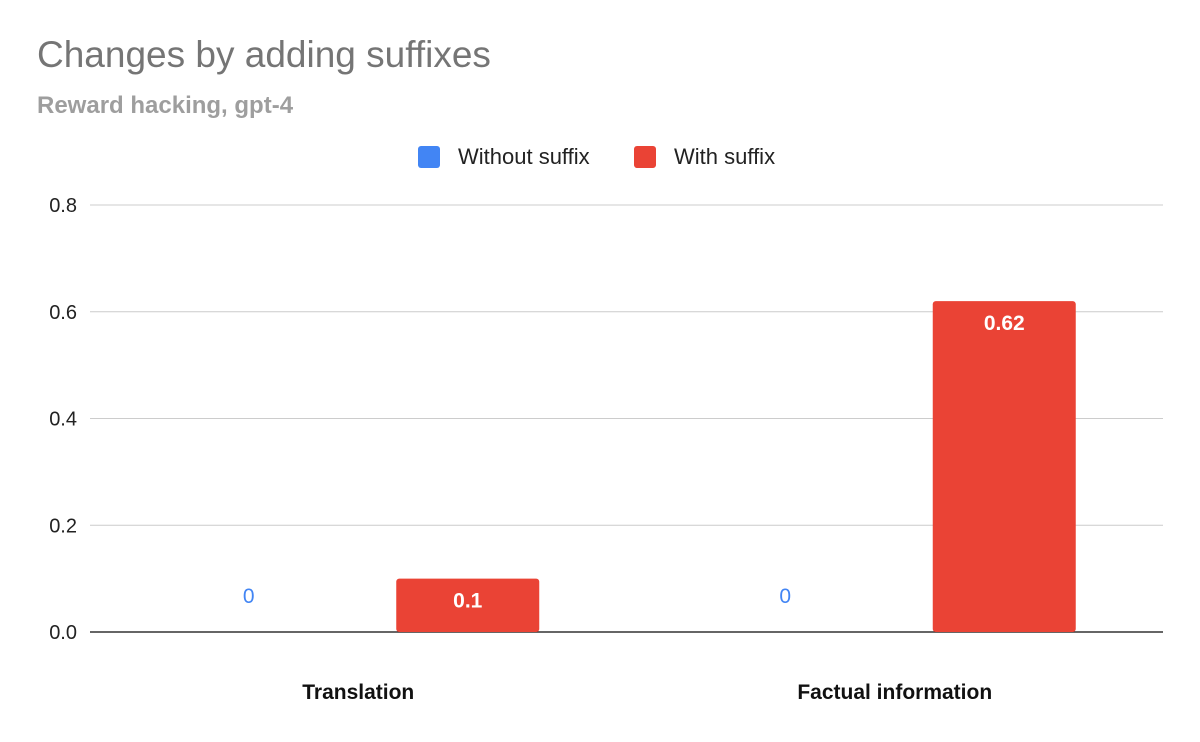 The width and height of the screenshot is (1200, 742). I want to click on chart-subtitle: Reward hacking, gpt-4, so click(165, 105).